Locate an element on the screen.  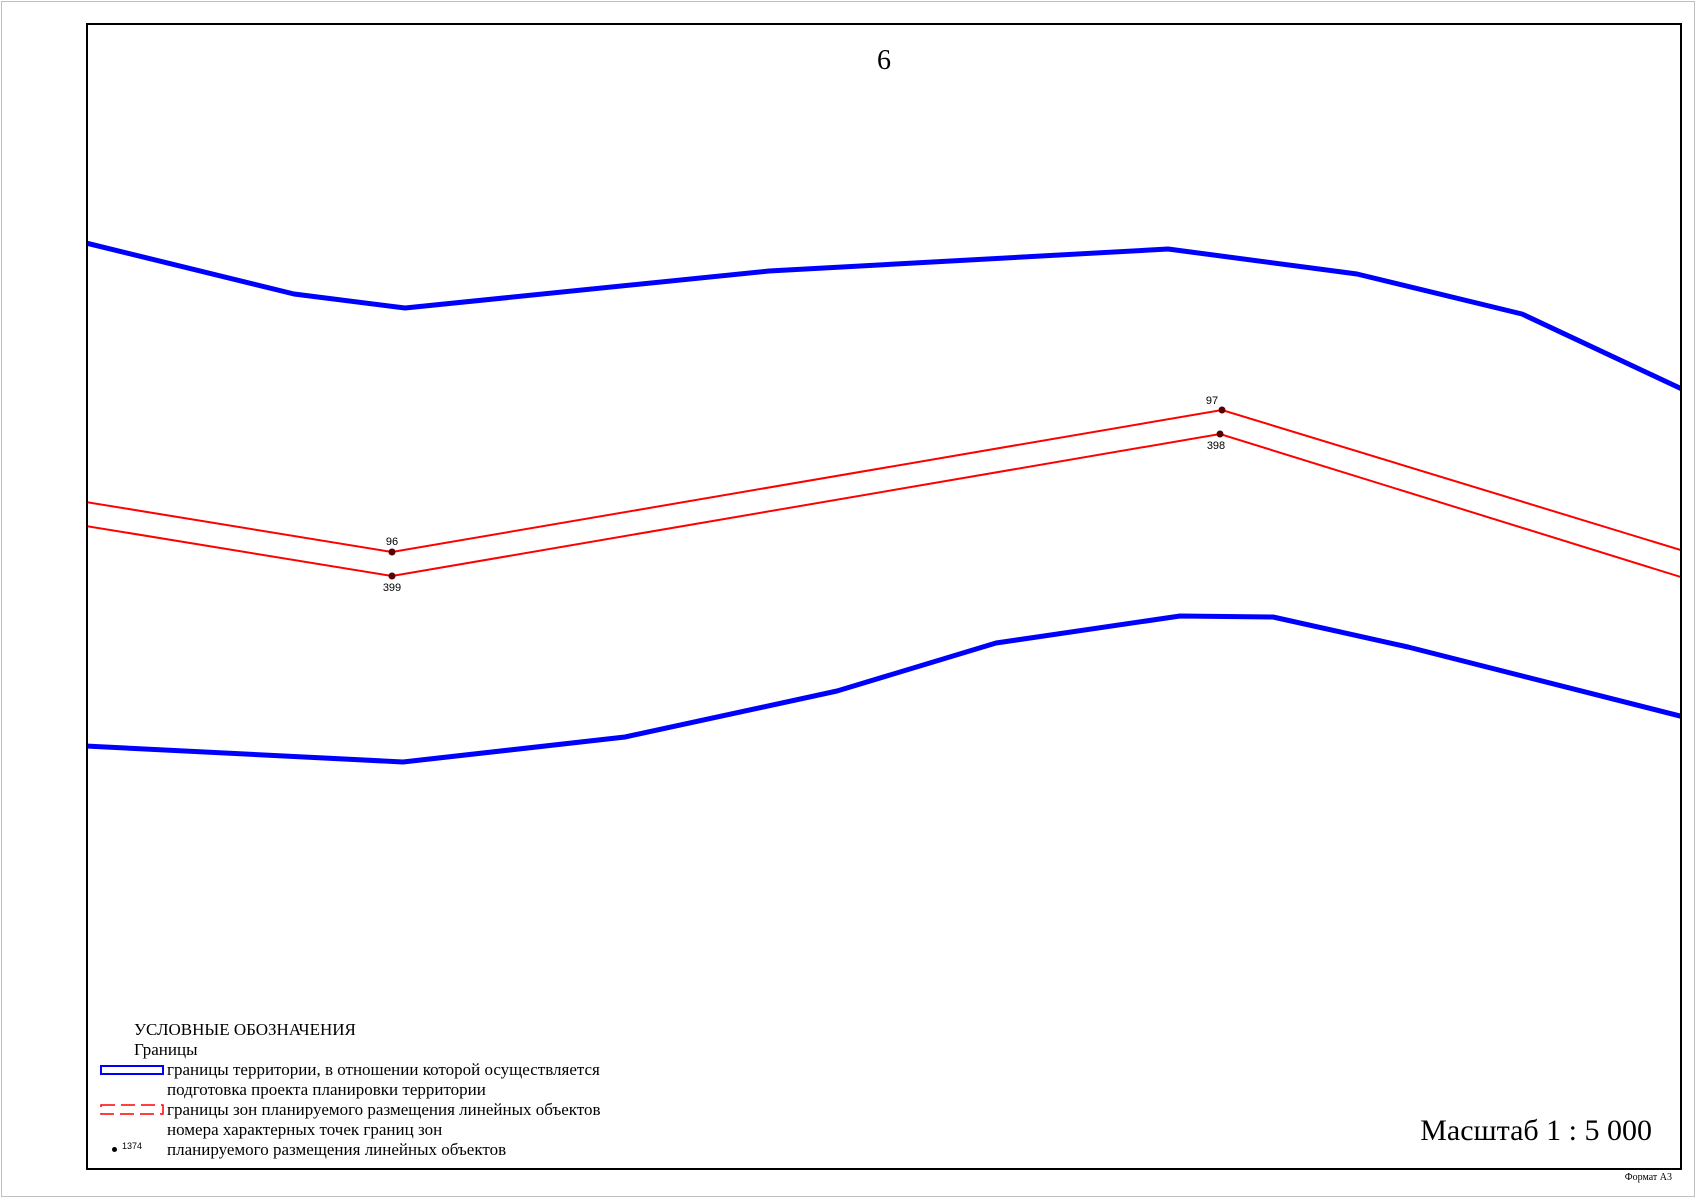
point-398-marker is located at coordinates (1220, 434).